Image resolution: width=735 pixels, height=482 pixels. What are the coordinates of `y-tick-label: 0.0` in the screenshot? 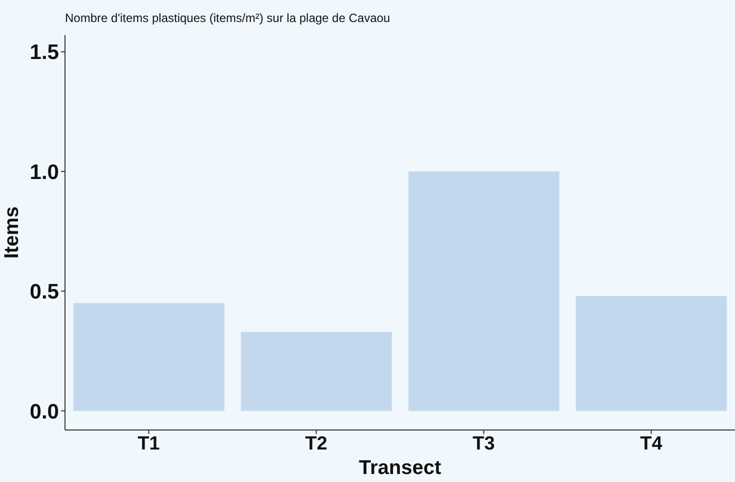 It's located at (44, 412).